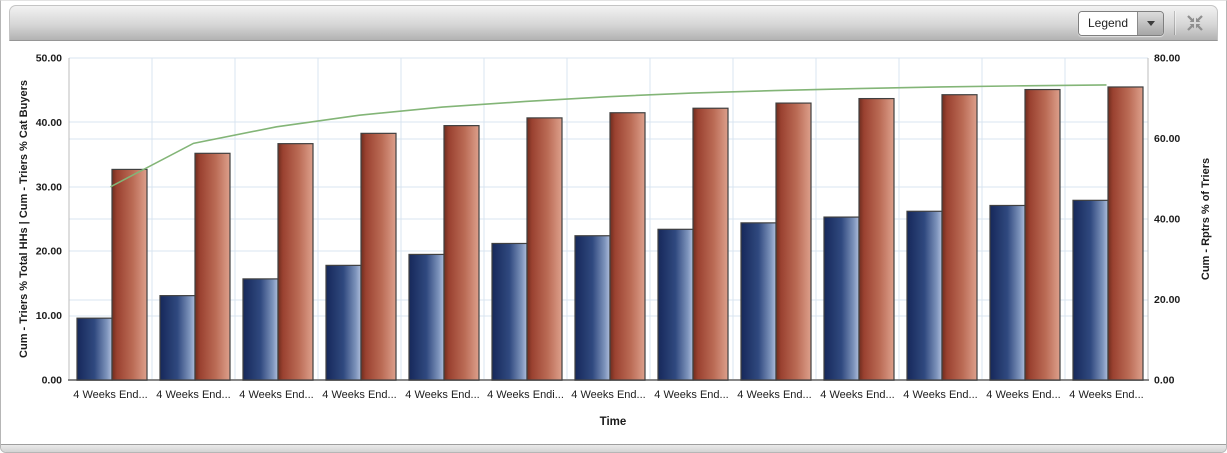  I want to click on right-axis-tick: 60.00, so click(1167, 139).